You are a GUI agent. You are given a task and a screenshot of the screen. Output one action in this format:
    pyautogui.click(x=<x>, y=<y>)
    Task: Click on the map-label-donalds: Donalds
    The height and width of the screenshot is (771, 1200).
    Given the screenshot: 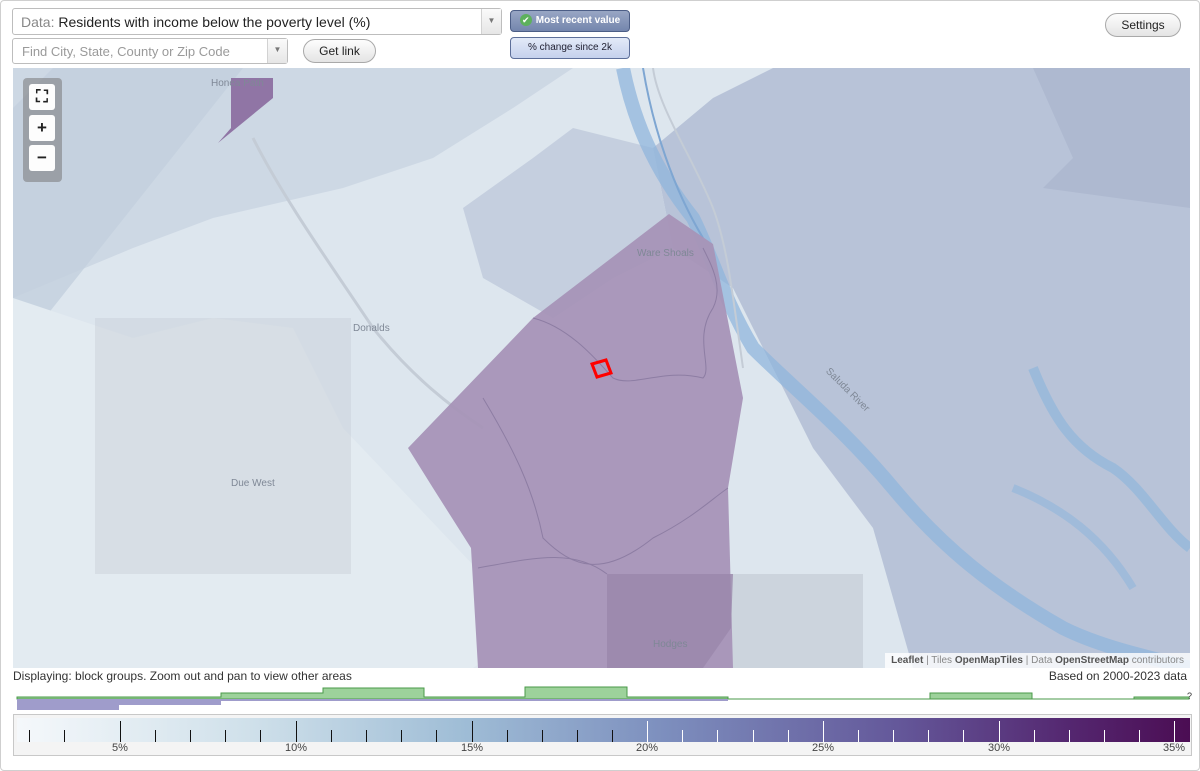 What is the action you would take?
    pyautogui.click(x=371, y=328)
    